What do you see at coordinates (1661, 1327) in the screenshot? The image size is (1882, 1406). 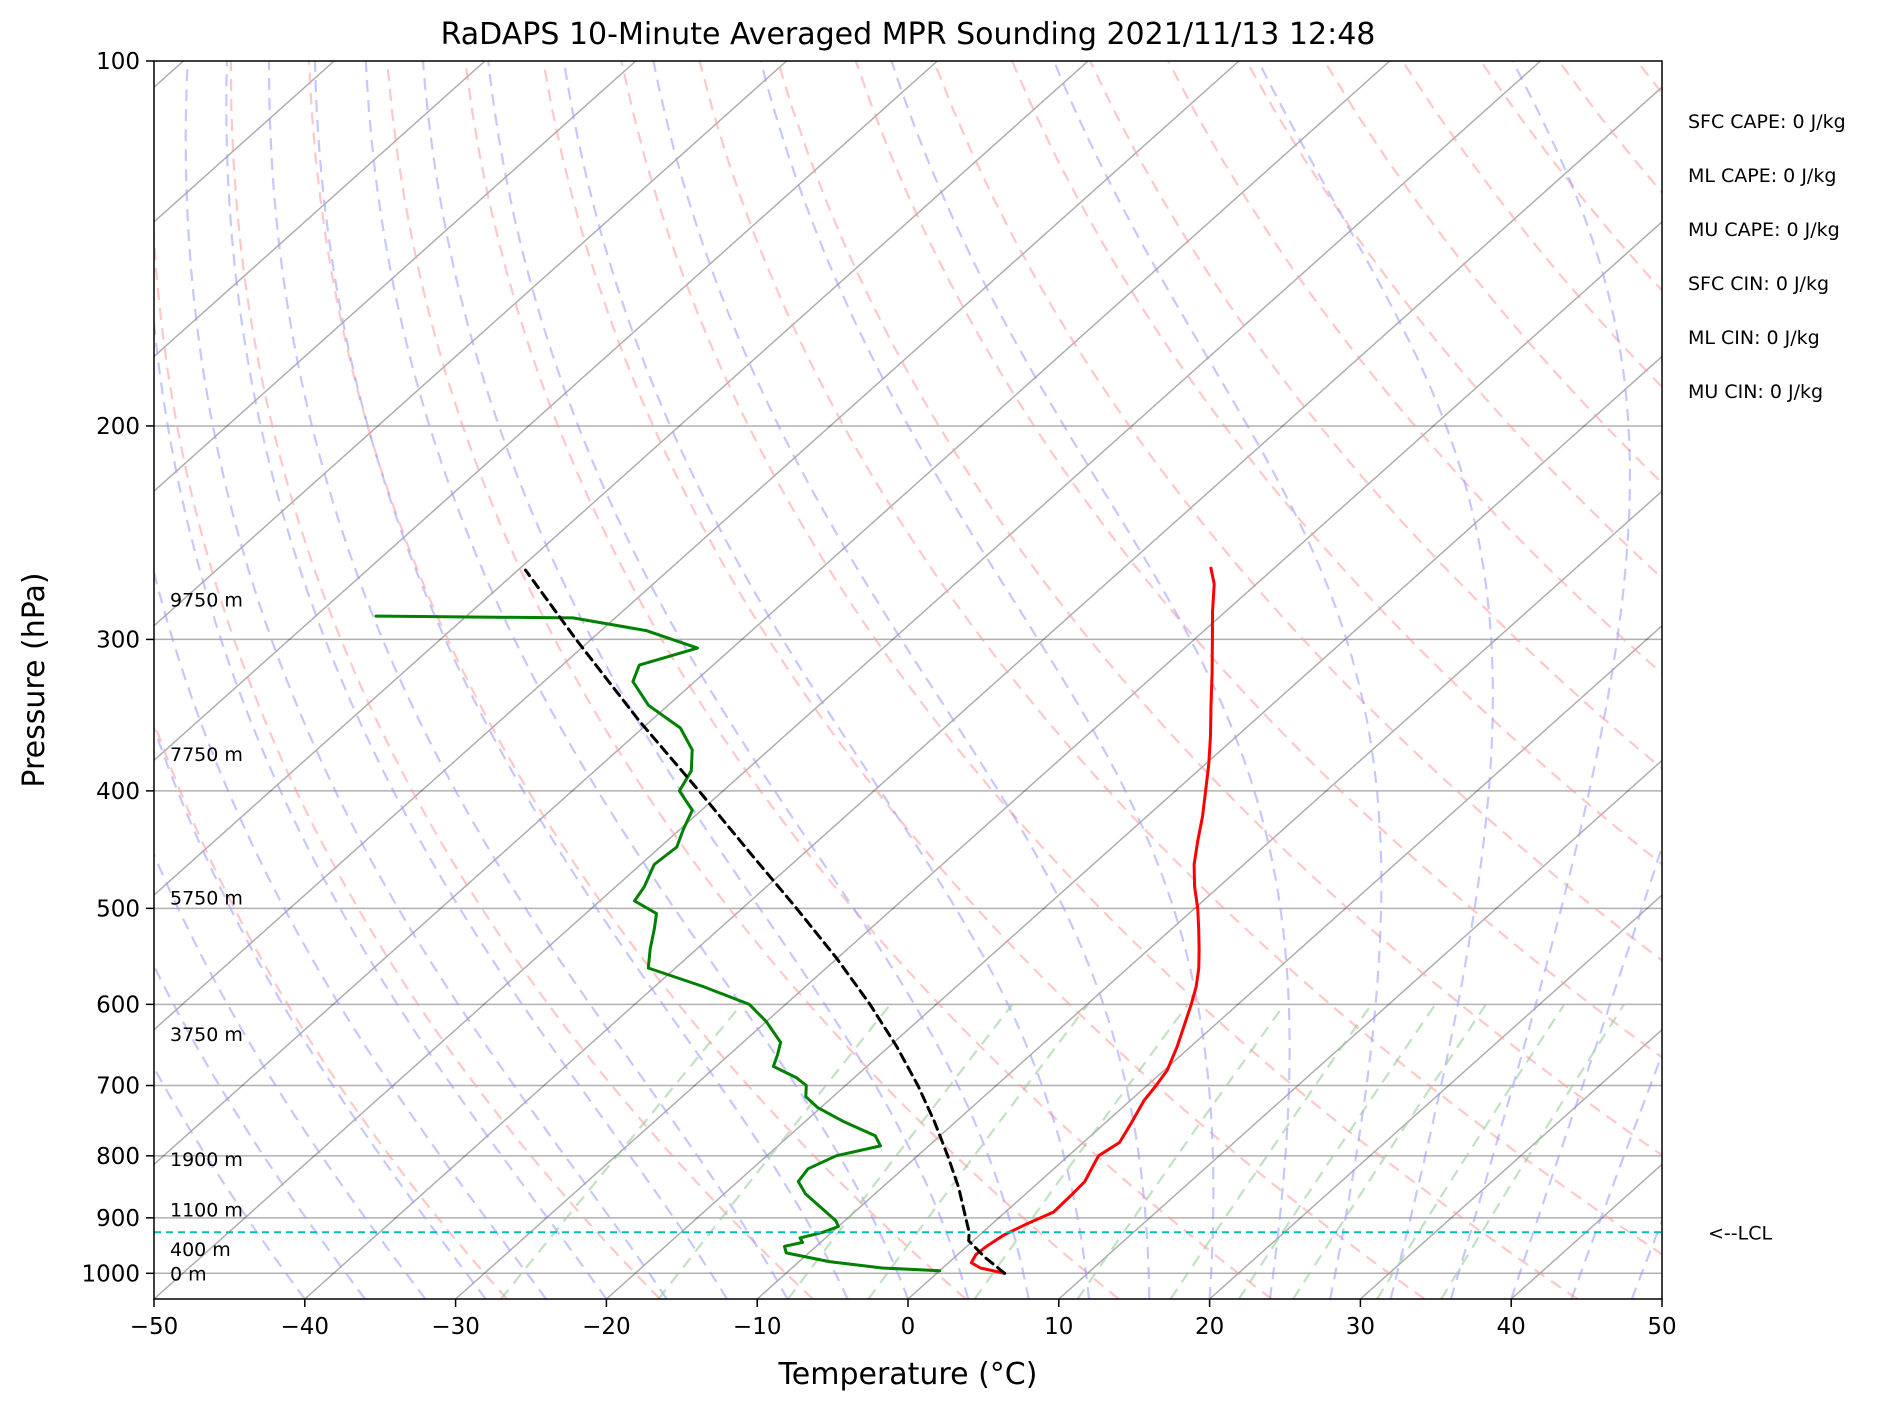 I see `x-tick-label: 50` at bounding box center [1661, 1327].